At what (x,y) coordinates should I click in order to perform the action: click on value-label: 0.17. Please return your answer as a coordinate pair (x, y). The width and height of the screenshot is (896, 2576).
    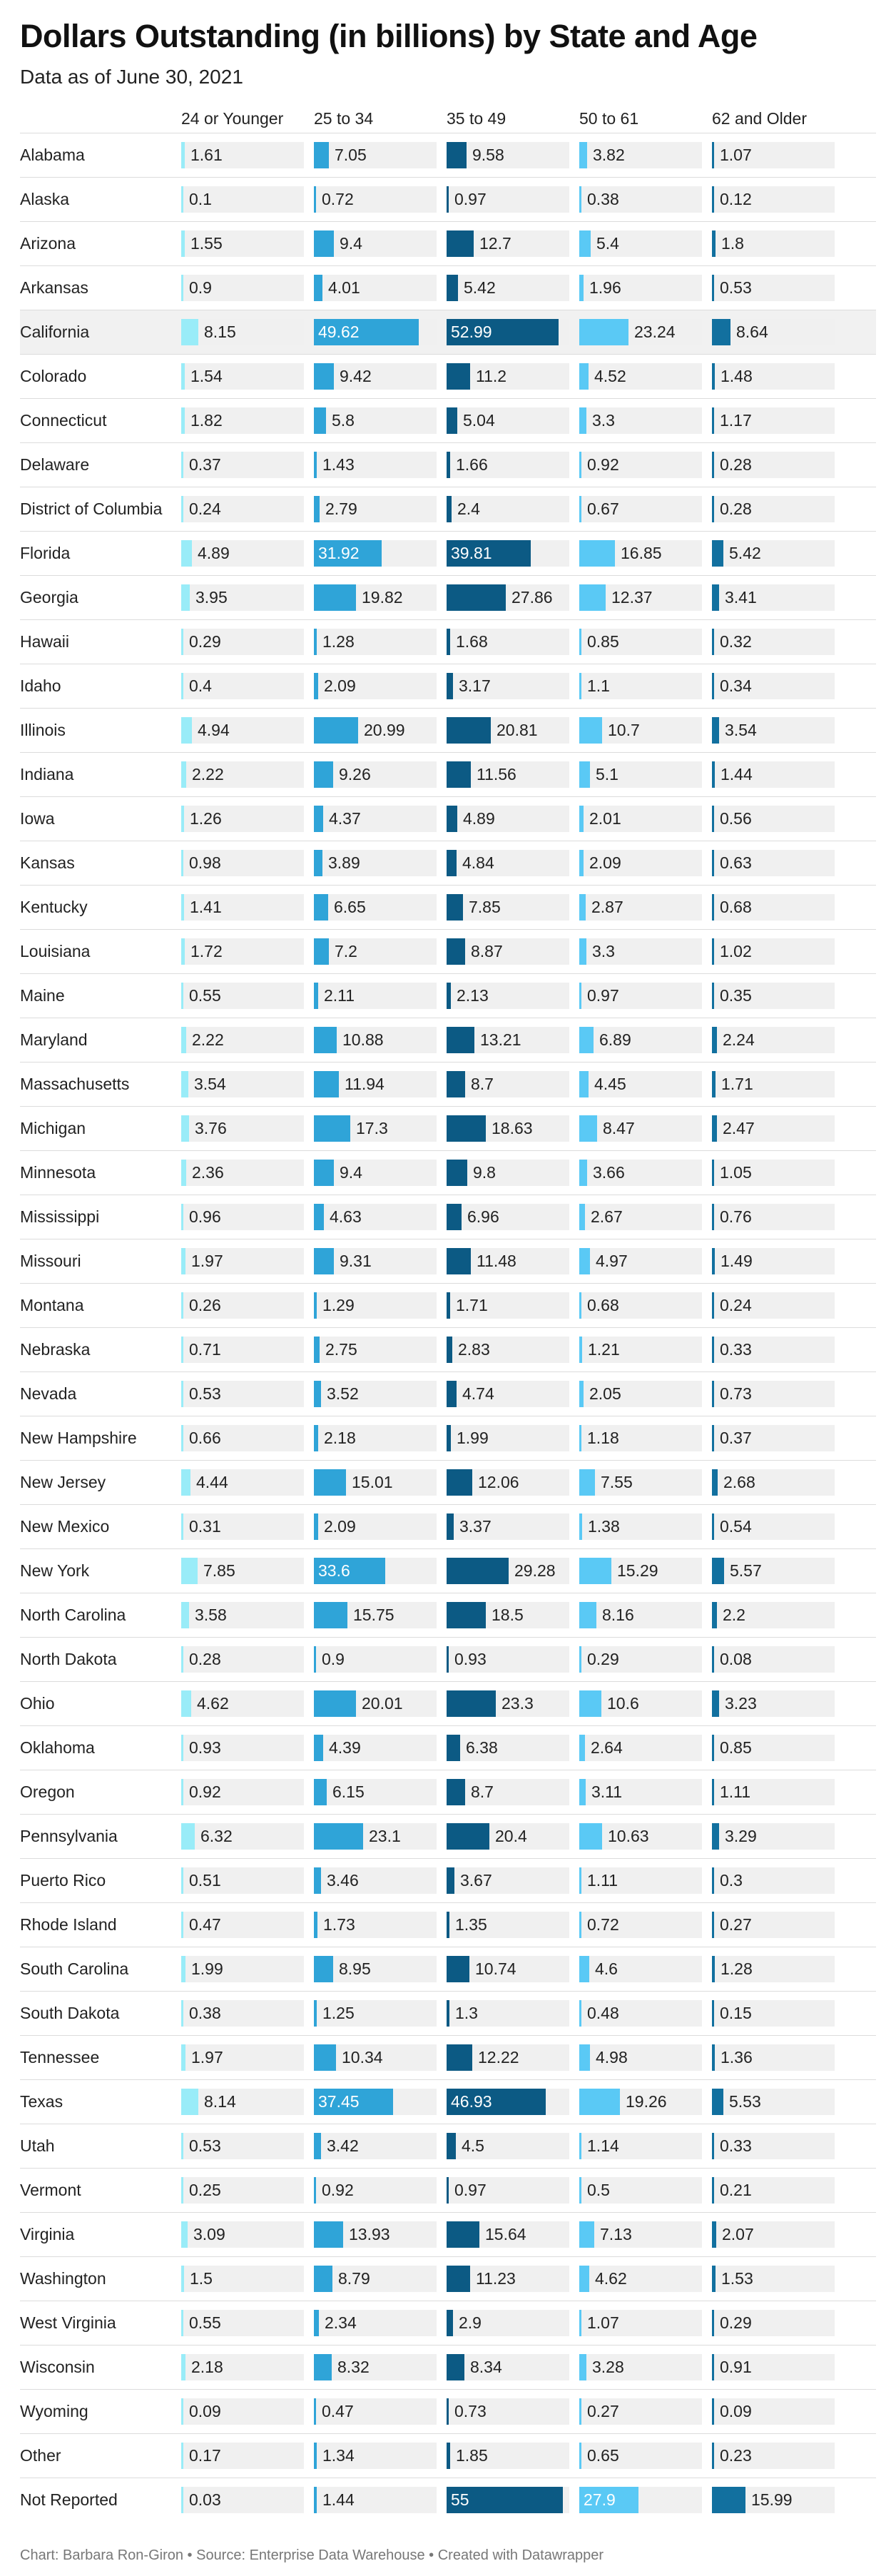
    Looking at the image, I should click on (205, 2455).